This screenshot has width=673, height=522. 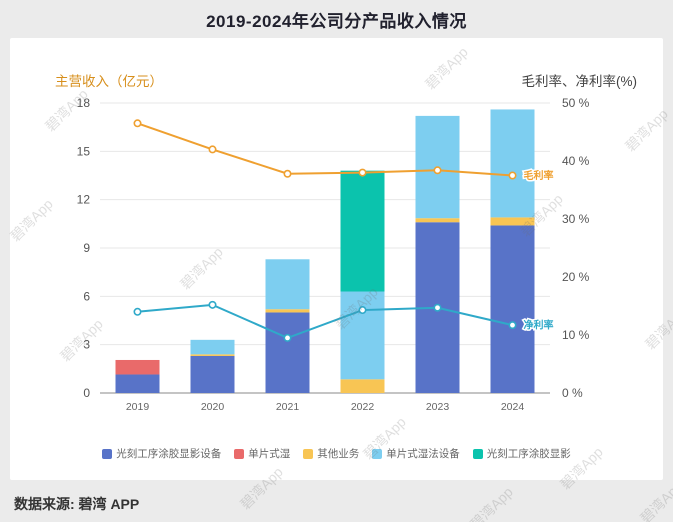 What do you see at coordinates (86, 393) in the screenshot?
I see `left-tick-label: 0` at bounding box center [86, 393].